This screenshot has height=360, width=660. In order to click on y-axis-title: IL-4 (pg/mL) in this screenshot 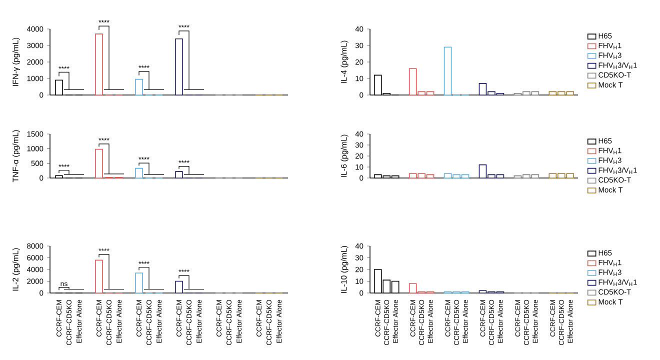, I will do `click(344, 62)`.